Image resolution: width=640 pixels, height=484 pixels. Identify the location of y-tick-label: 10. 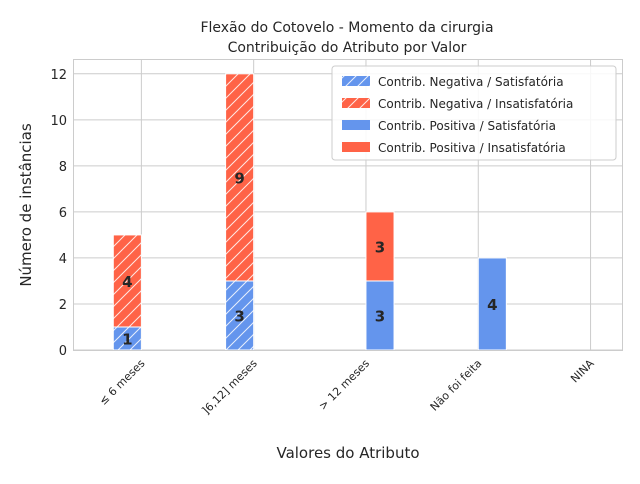
(58, 121).